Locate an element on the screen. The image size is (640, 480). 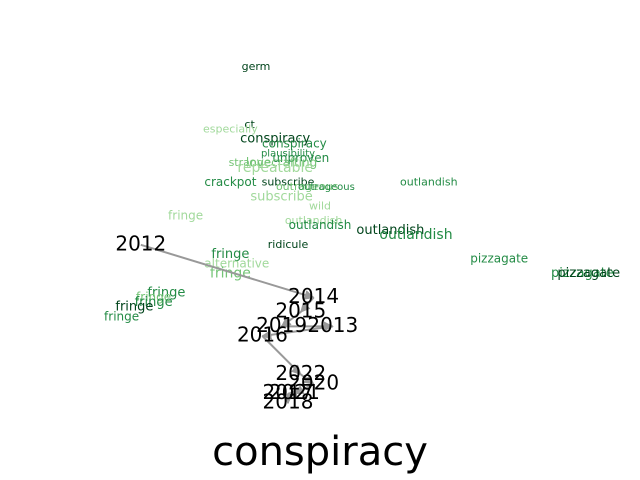
year-label: 2020 is located at coordinates (313, 383).